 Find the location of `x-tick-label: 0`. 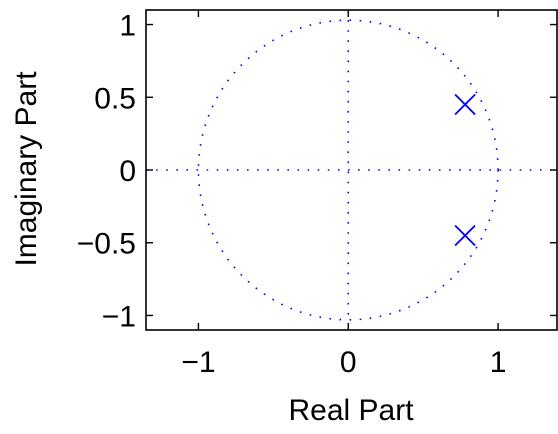

x-tick-label: 0 is located at coordinates (348, 362).